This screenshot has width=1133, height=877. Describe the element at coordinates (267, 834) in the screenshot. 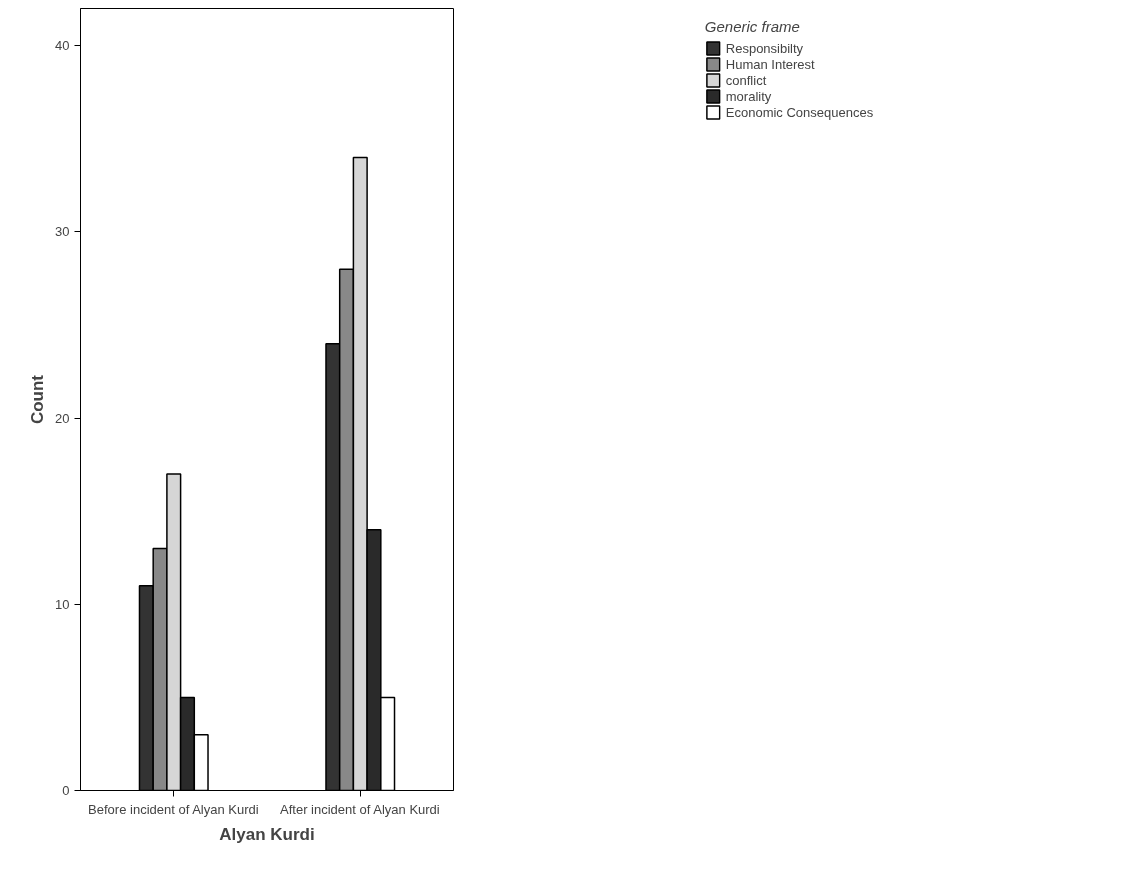

I see `x-axis-title: Alyan Kurdi` at that location.